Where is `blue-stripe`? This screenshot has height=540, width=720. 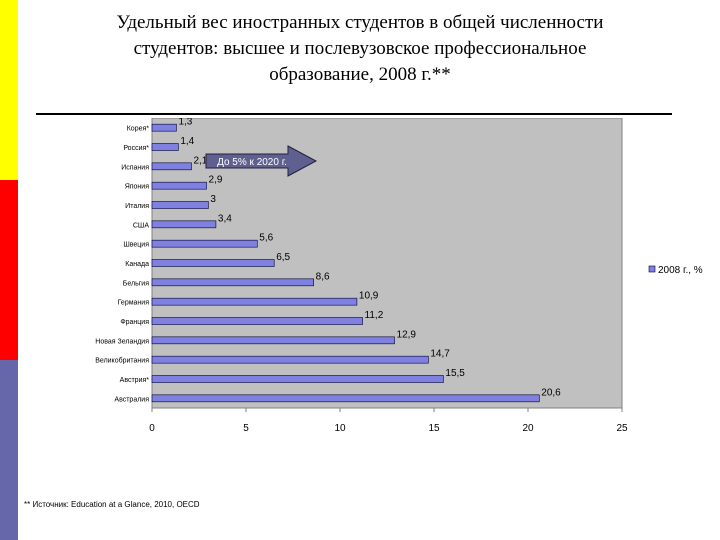 blue-stripe is located at coordinates (9, 450).